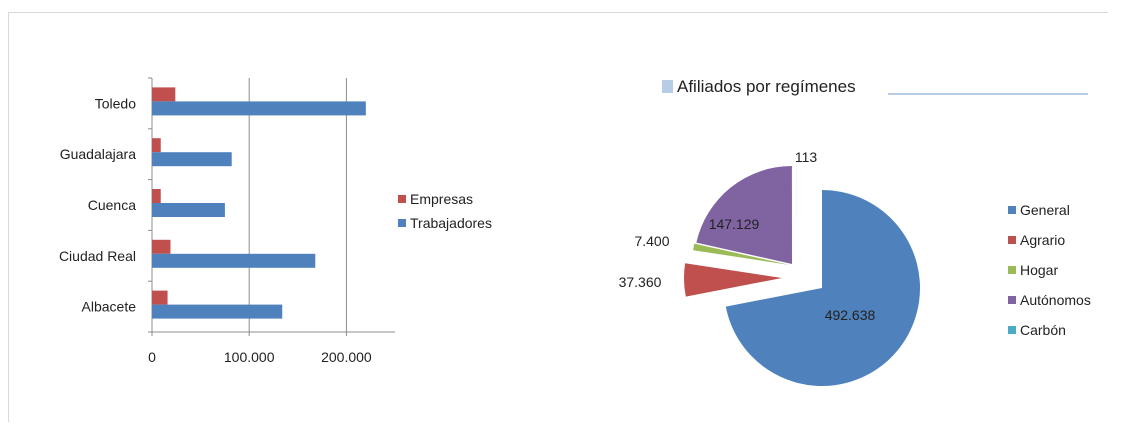 The width and height of the screenshot is (1123, 430). What do you see at coordinates (115, 103) in the screenshot?
I see `y-tick-label: Toledo` at bounding box center [115, 103].